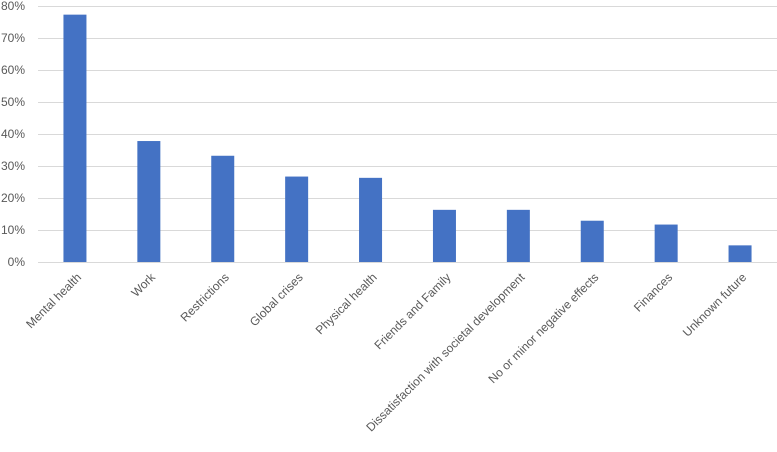  Describe the element at coordinates (13, 6) in the screenshot. I see `y-tick-label: 80%` at that location.